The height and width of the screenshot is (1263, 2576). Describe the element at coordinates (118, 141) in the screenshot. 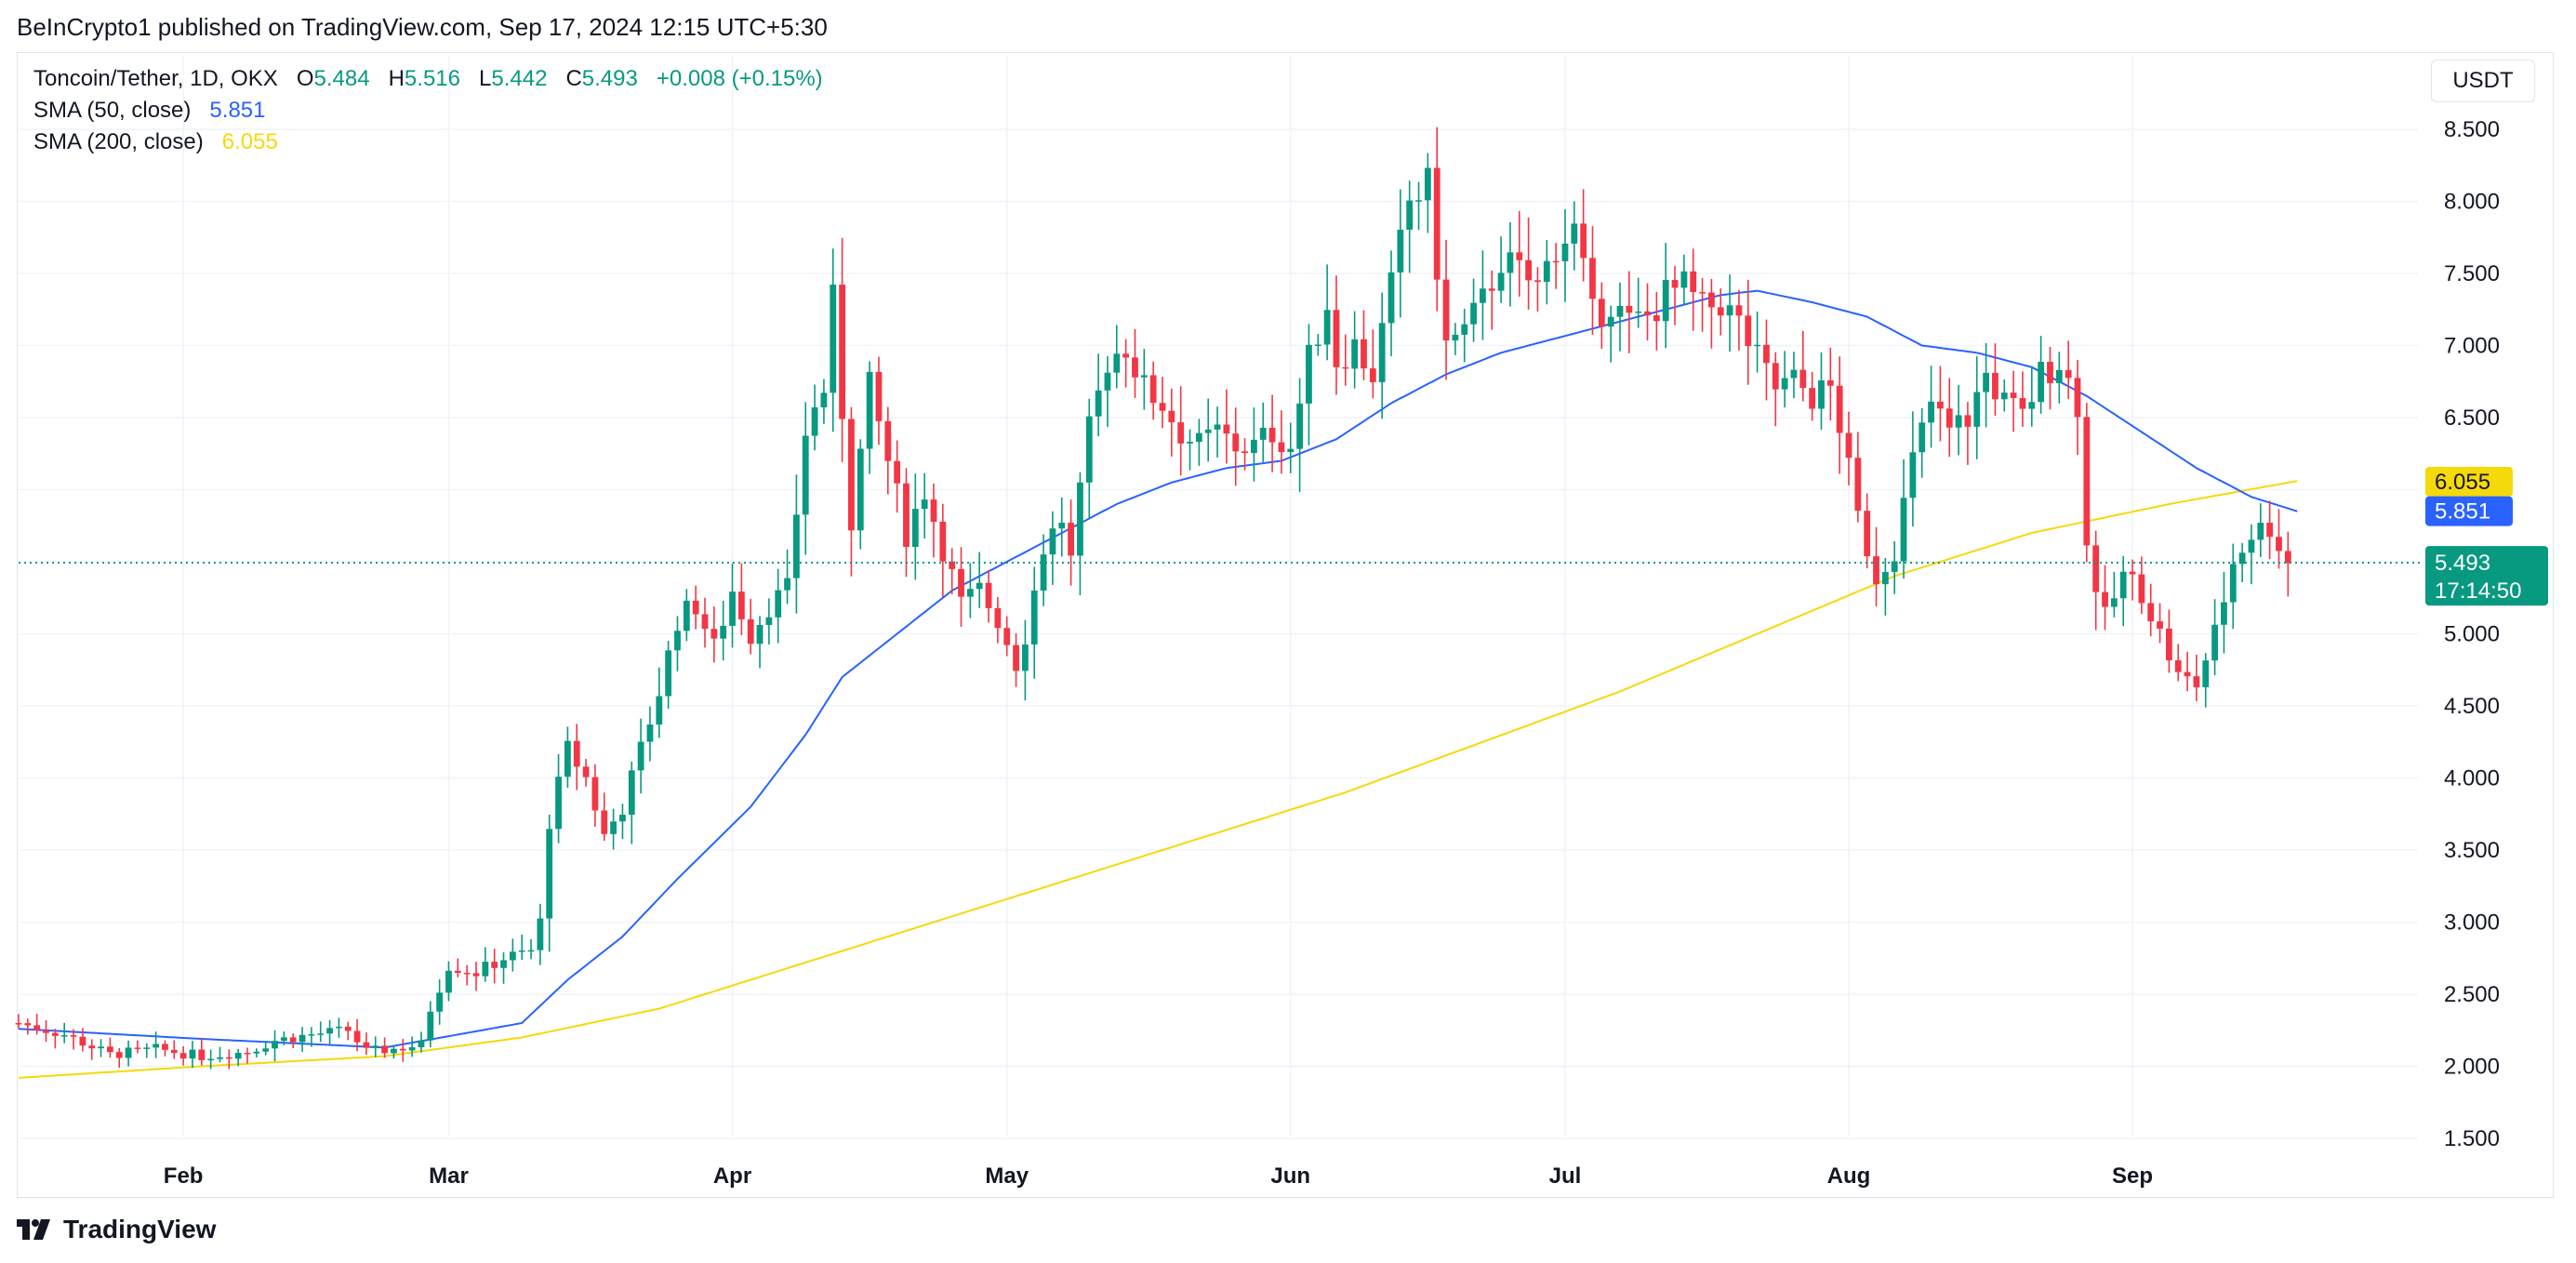

I see `sma200-label: SMA (200, close)` at that location.